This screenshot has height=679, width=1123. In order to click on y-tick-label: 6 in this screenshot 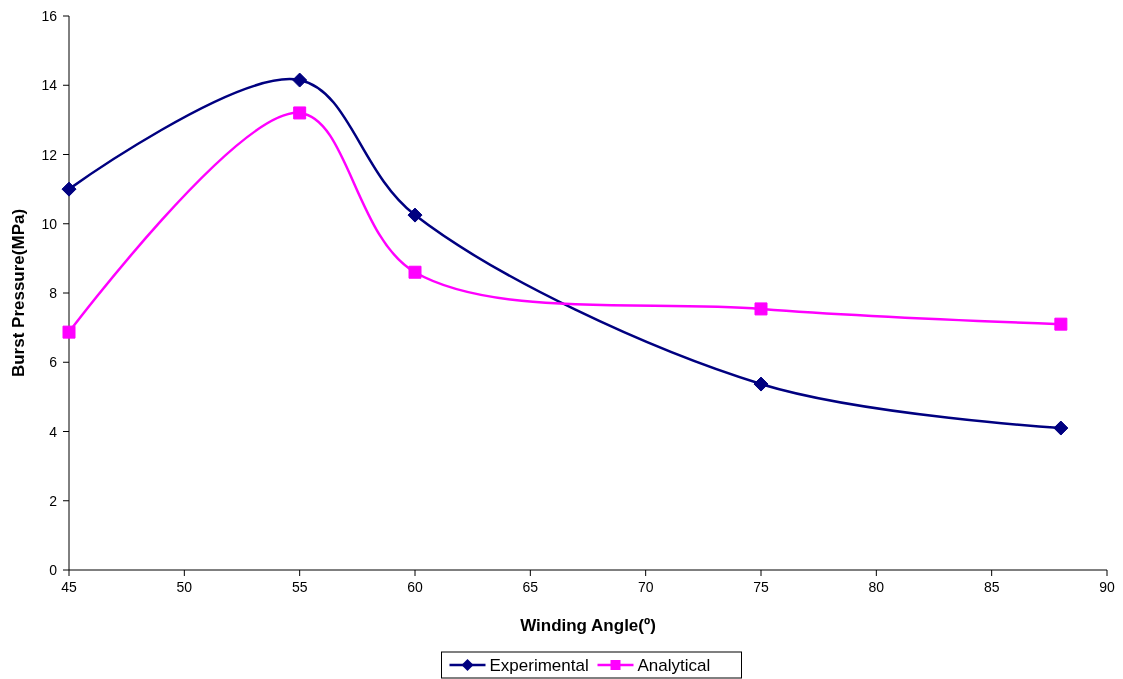, I will do `click(53, 362)`.